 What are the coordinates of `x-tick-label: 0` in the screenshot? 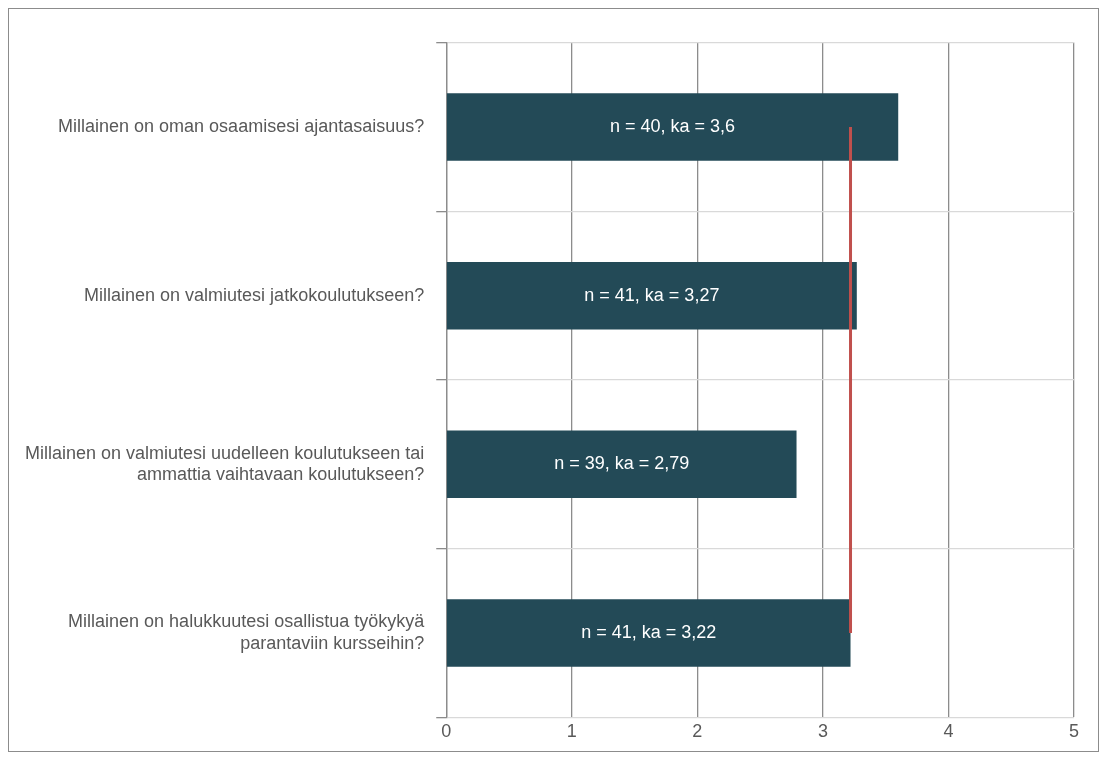 It's located at (446, 731).